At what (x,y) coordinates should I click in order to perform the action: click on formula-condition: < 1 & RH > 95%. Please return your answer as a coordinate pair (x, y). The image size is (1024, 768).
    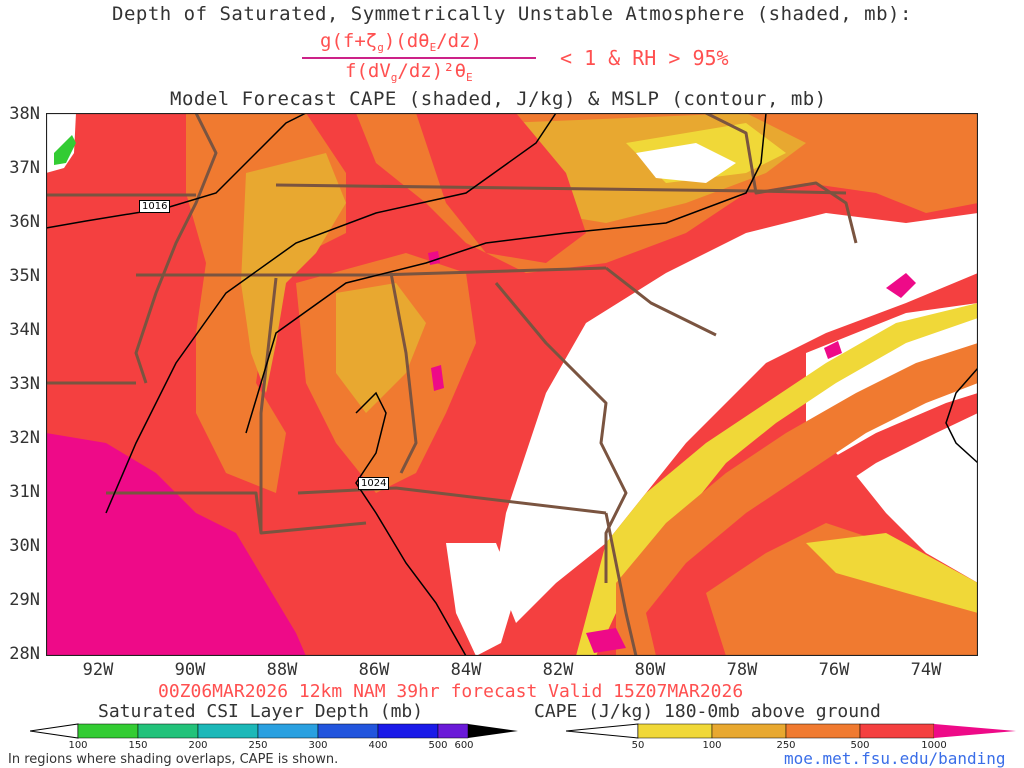
    Looking at the image, I should click on (644, 58).